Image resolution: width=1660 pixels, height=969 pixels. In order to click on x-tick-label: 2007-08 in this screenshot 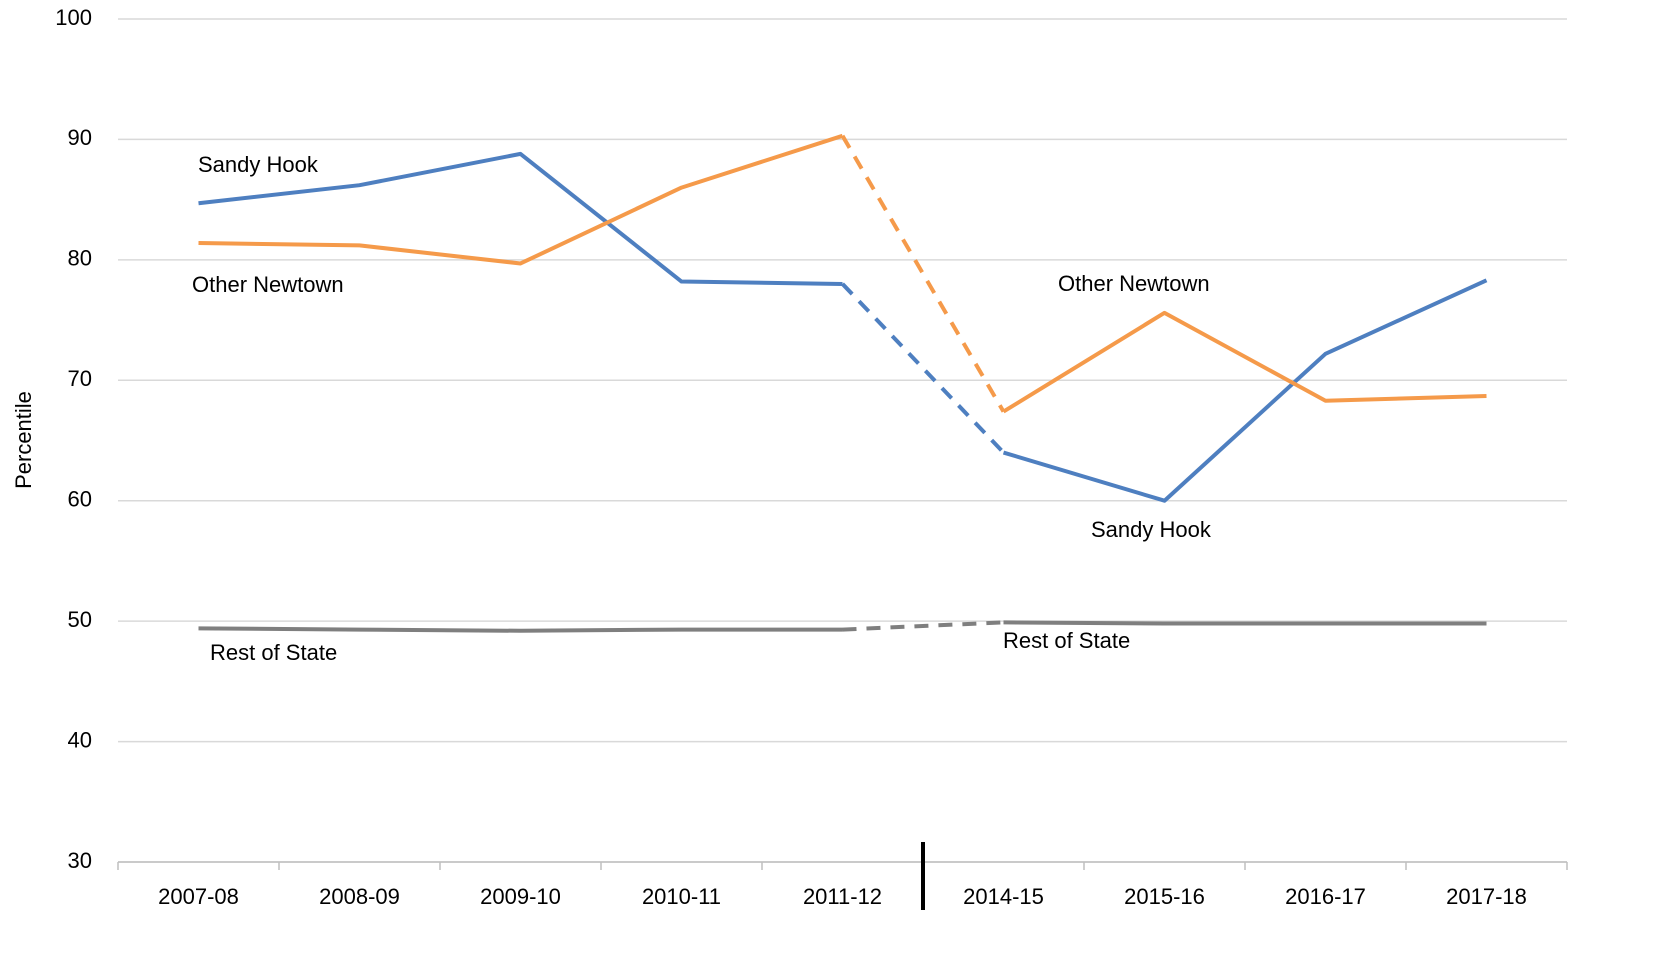, I will do `click(198, 896)`.